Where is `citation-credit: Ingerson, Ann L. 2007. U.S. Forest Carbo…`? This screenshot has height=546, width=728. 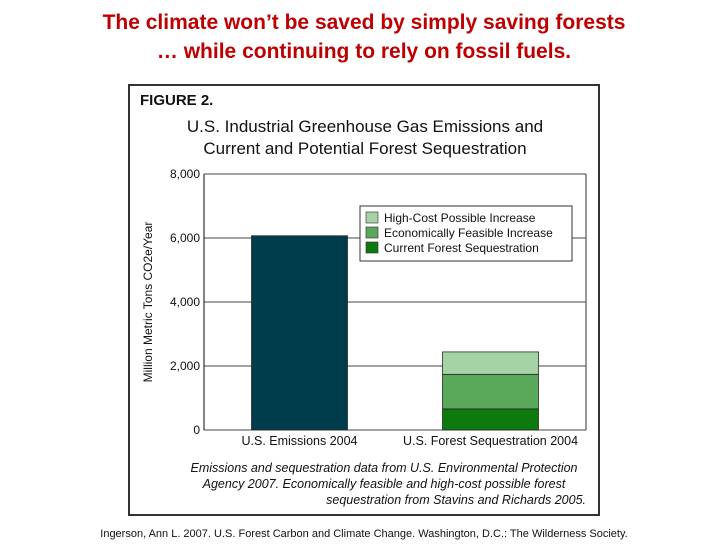
citation-credit: Ingerson, Ann L. 2007. U.S. Forest Carbo… is located at coordinates (364, 534).